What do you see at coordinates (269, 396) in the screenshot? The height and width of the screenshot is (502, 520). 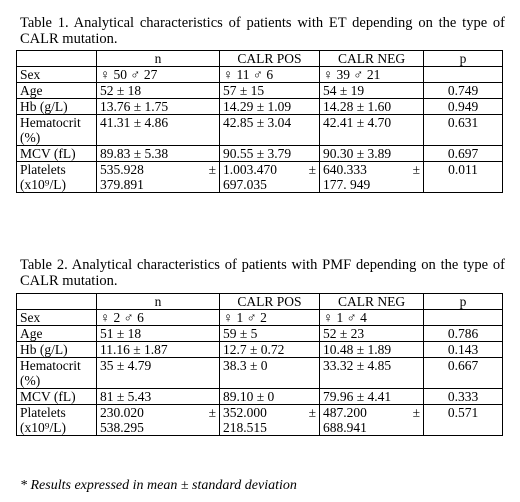 I see `cell-calr-pos: 89.10 ± 0` at bounding box center [269, 396].